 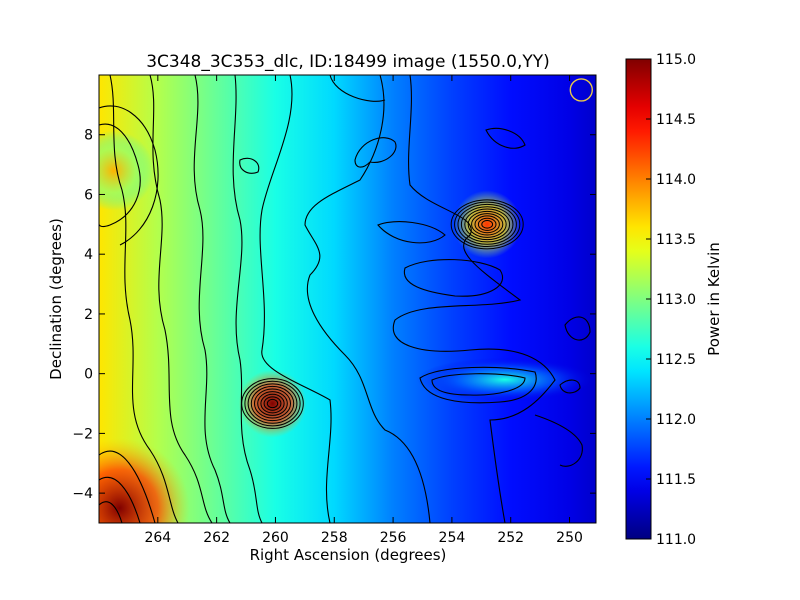 What do you see at coordinates (88, 255) in the screenshot?
I see `y-tick-label: 4` at bounding box center [88, 255].